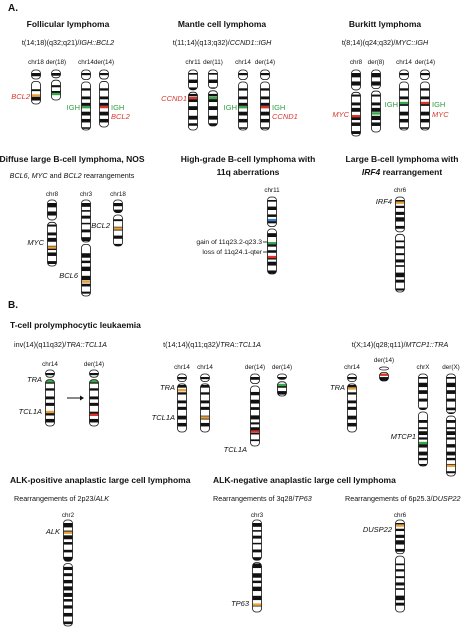  I want to click on translocation: t(11;14)(q13;q32)/, so click(201, 42).